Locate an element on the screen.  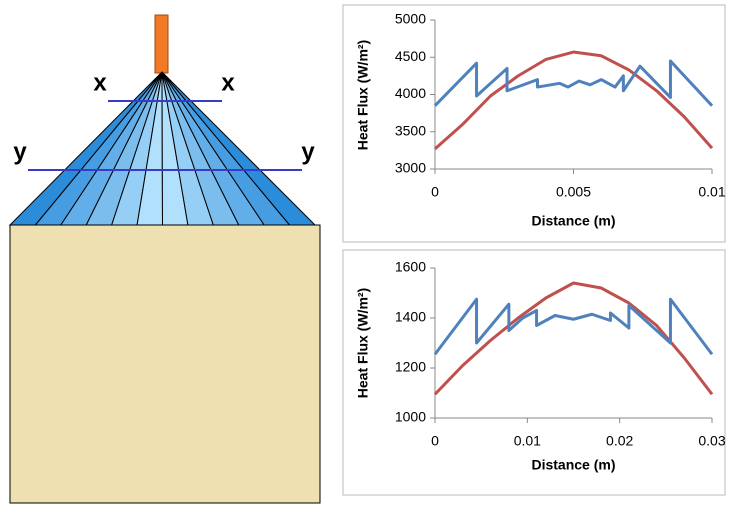
x-tick-label: 0.03 is located at coordinates (711, 441).